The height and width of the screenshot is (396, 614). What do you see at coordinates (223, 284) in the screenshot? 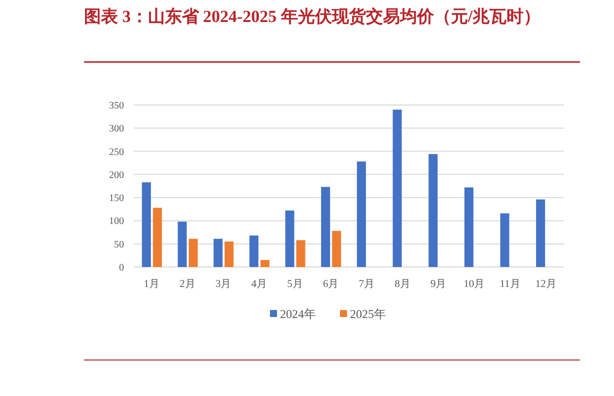
I see `x-tick-label: 3月` at bounding box center [223, 284].